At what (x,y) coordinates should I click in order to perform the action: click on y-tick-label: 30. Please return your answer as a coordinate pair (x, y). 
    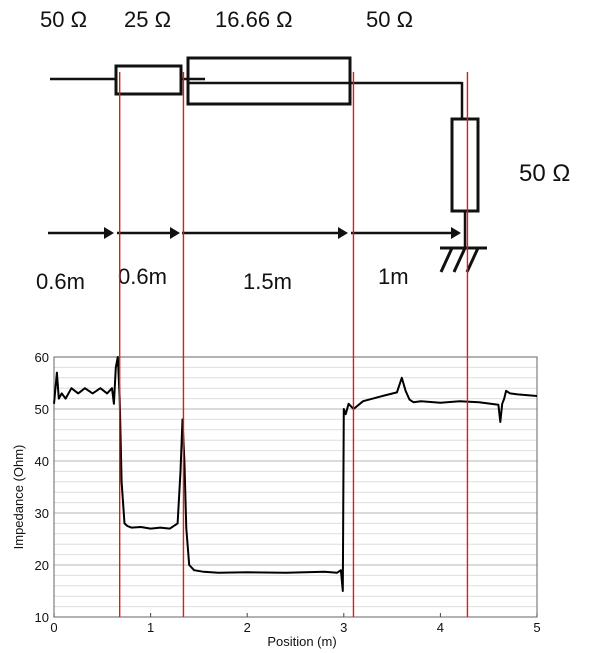
    Looking at the image, I should click on (42, 513).